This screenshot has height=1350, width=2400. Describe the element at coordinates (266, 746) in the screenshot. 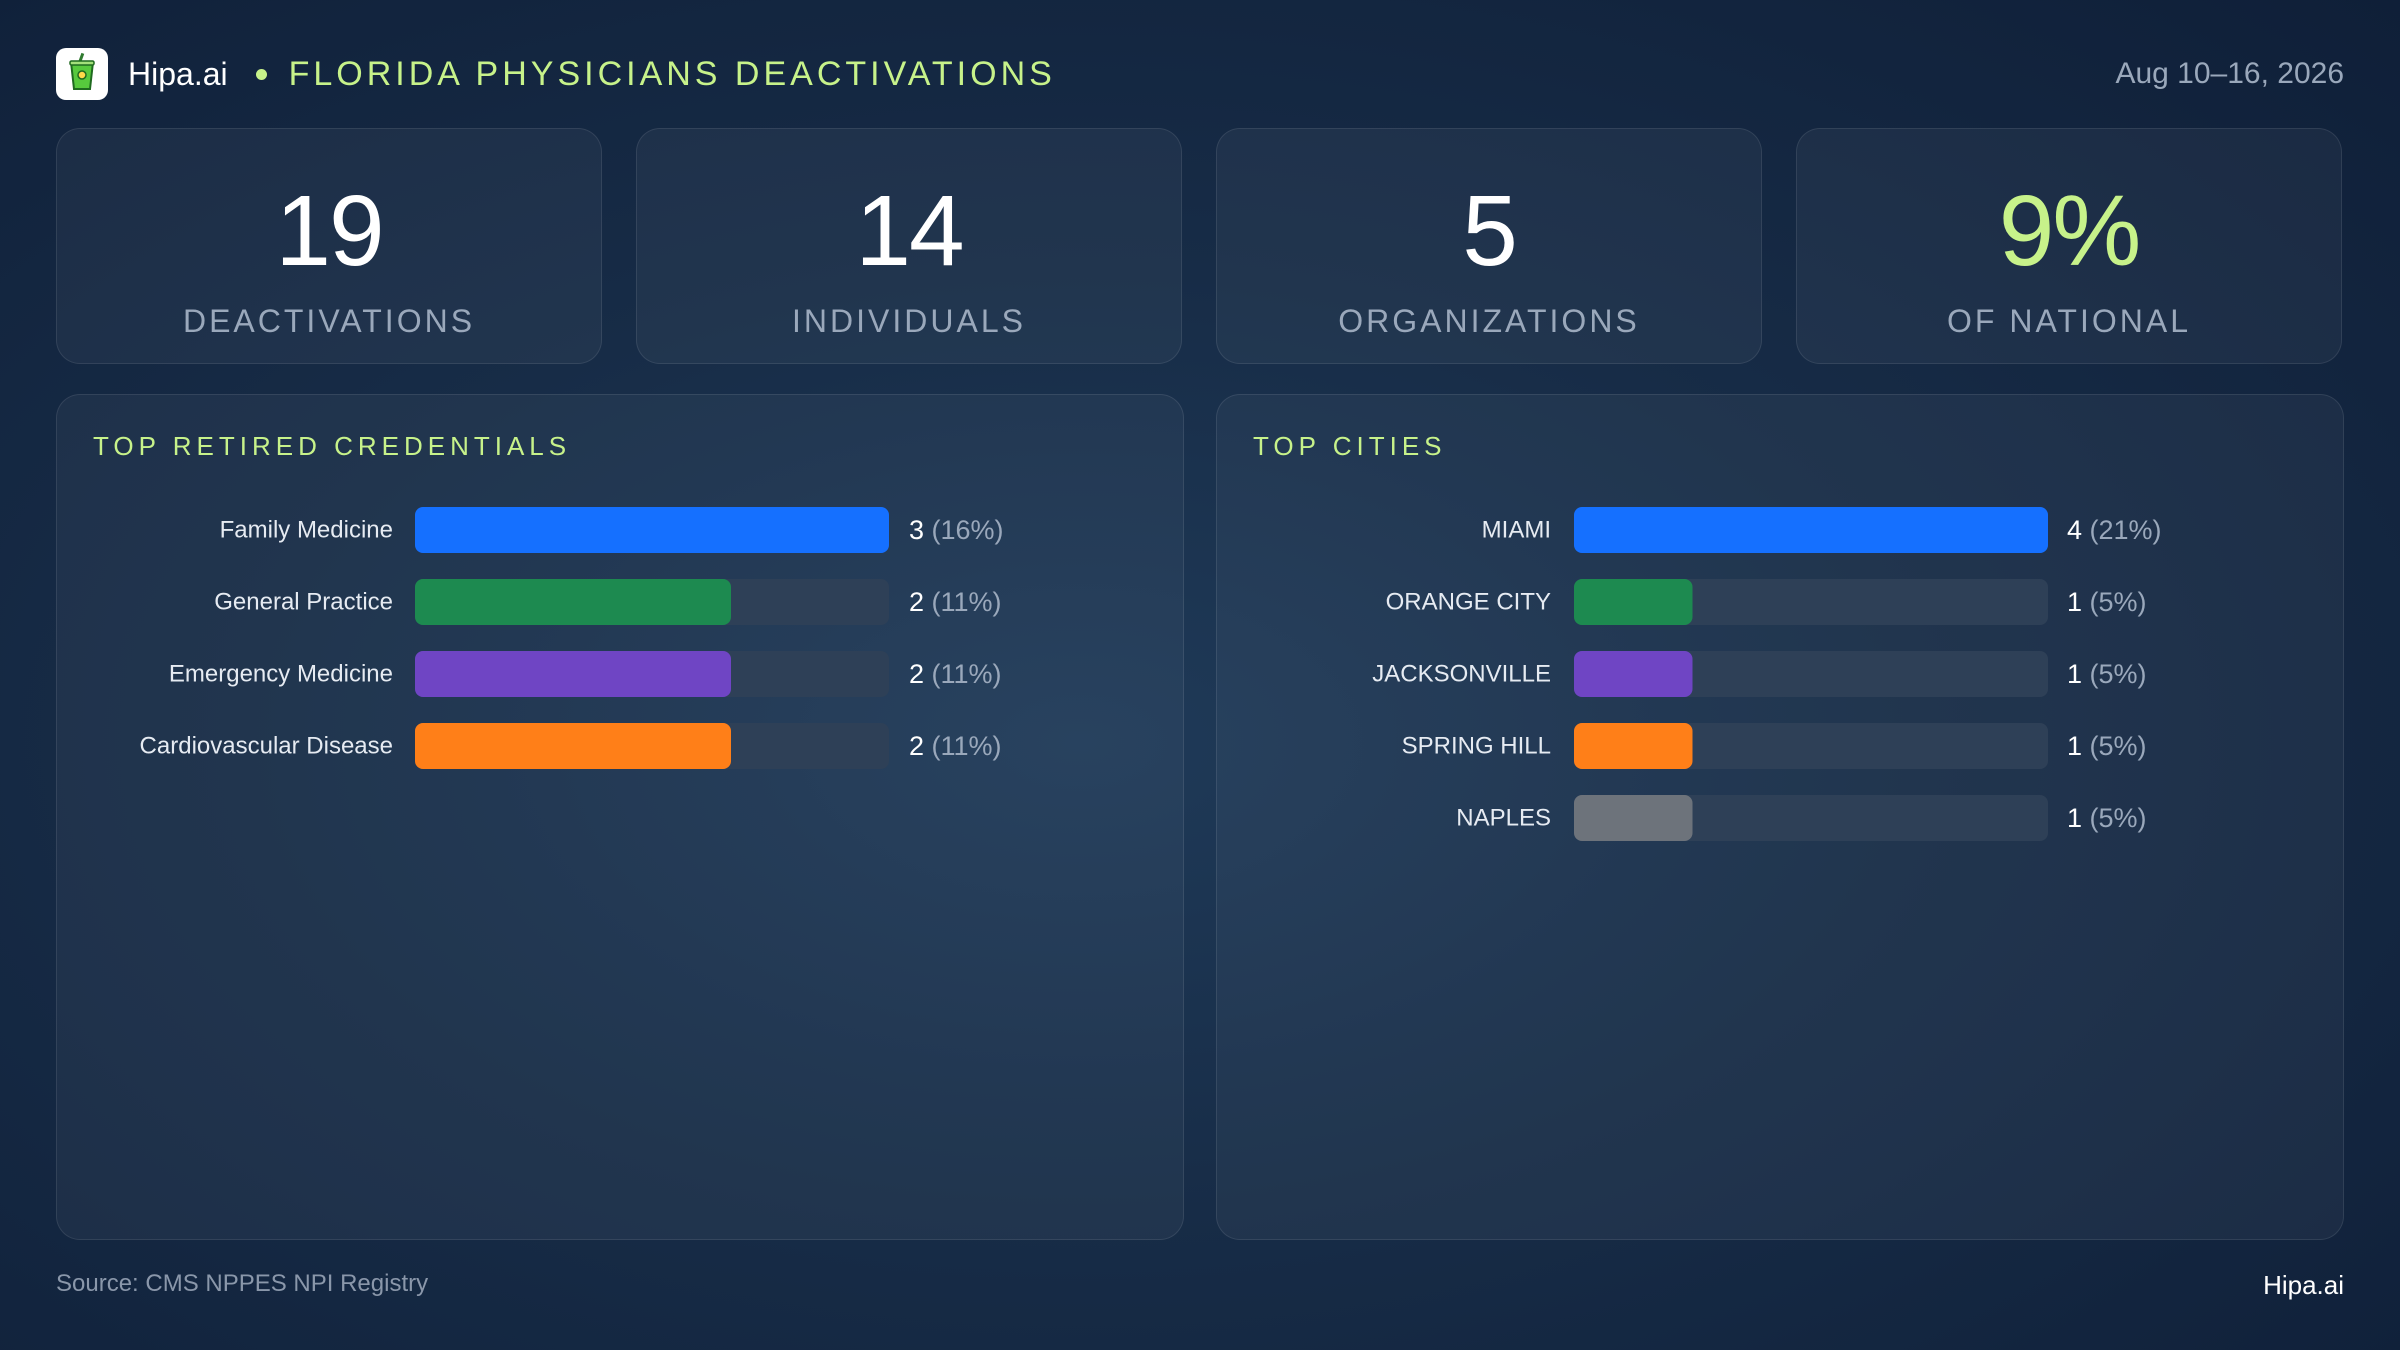

I see `bar-category-label: Cardiovascular Disease` at that location.